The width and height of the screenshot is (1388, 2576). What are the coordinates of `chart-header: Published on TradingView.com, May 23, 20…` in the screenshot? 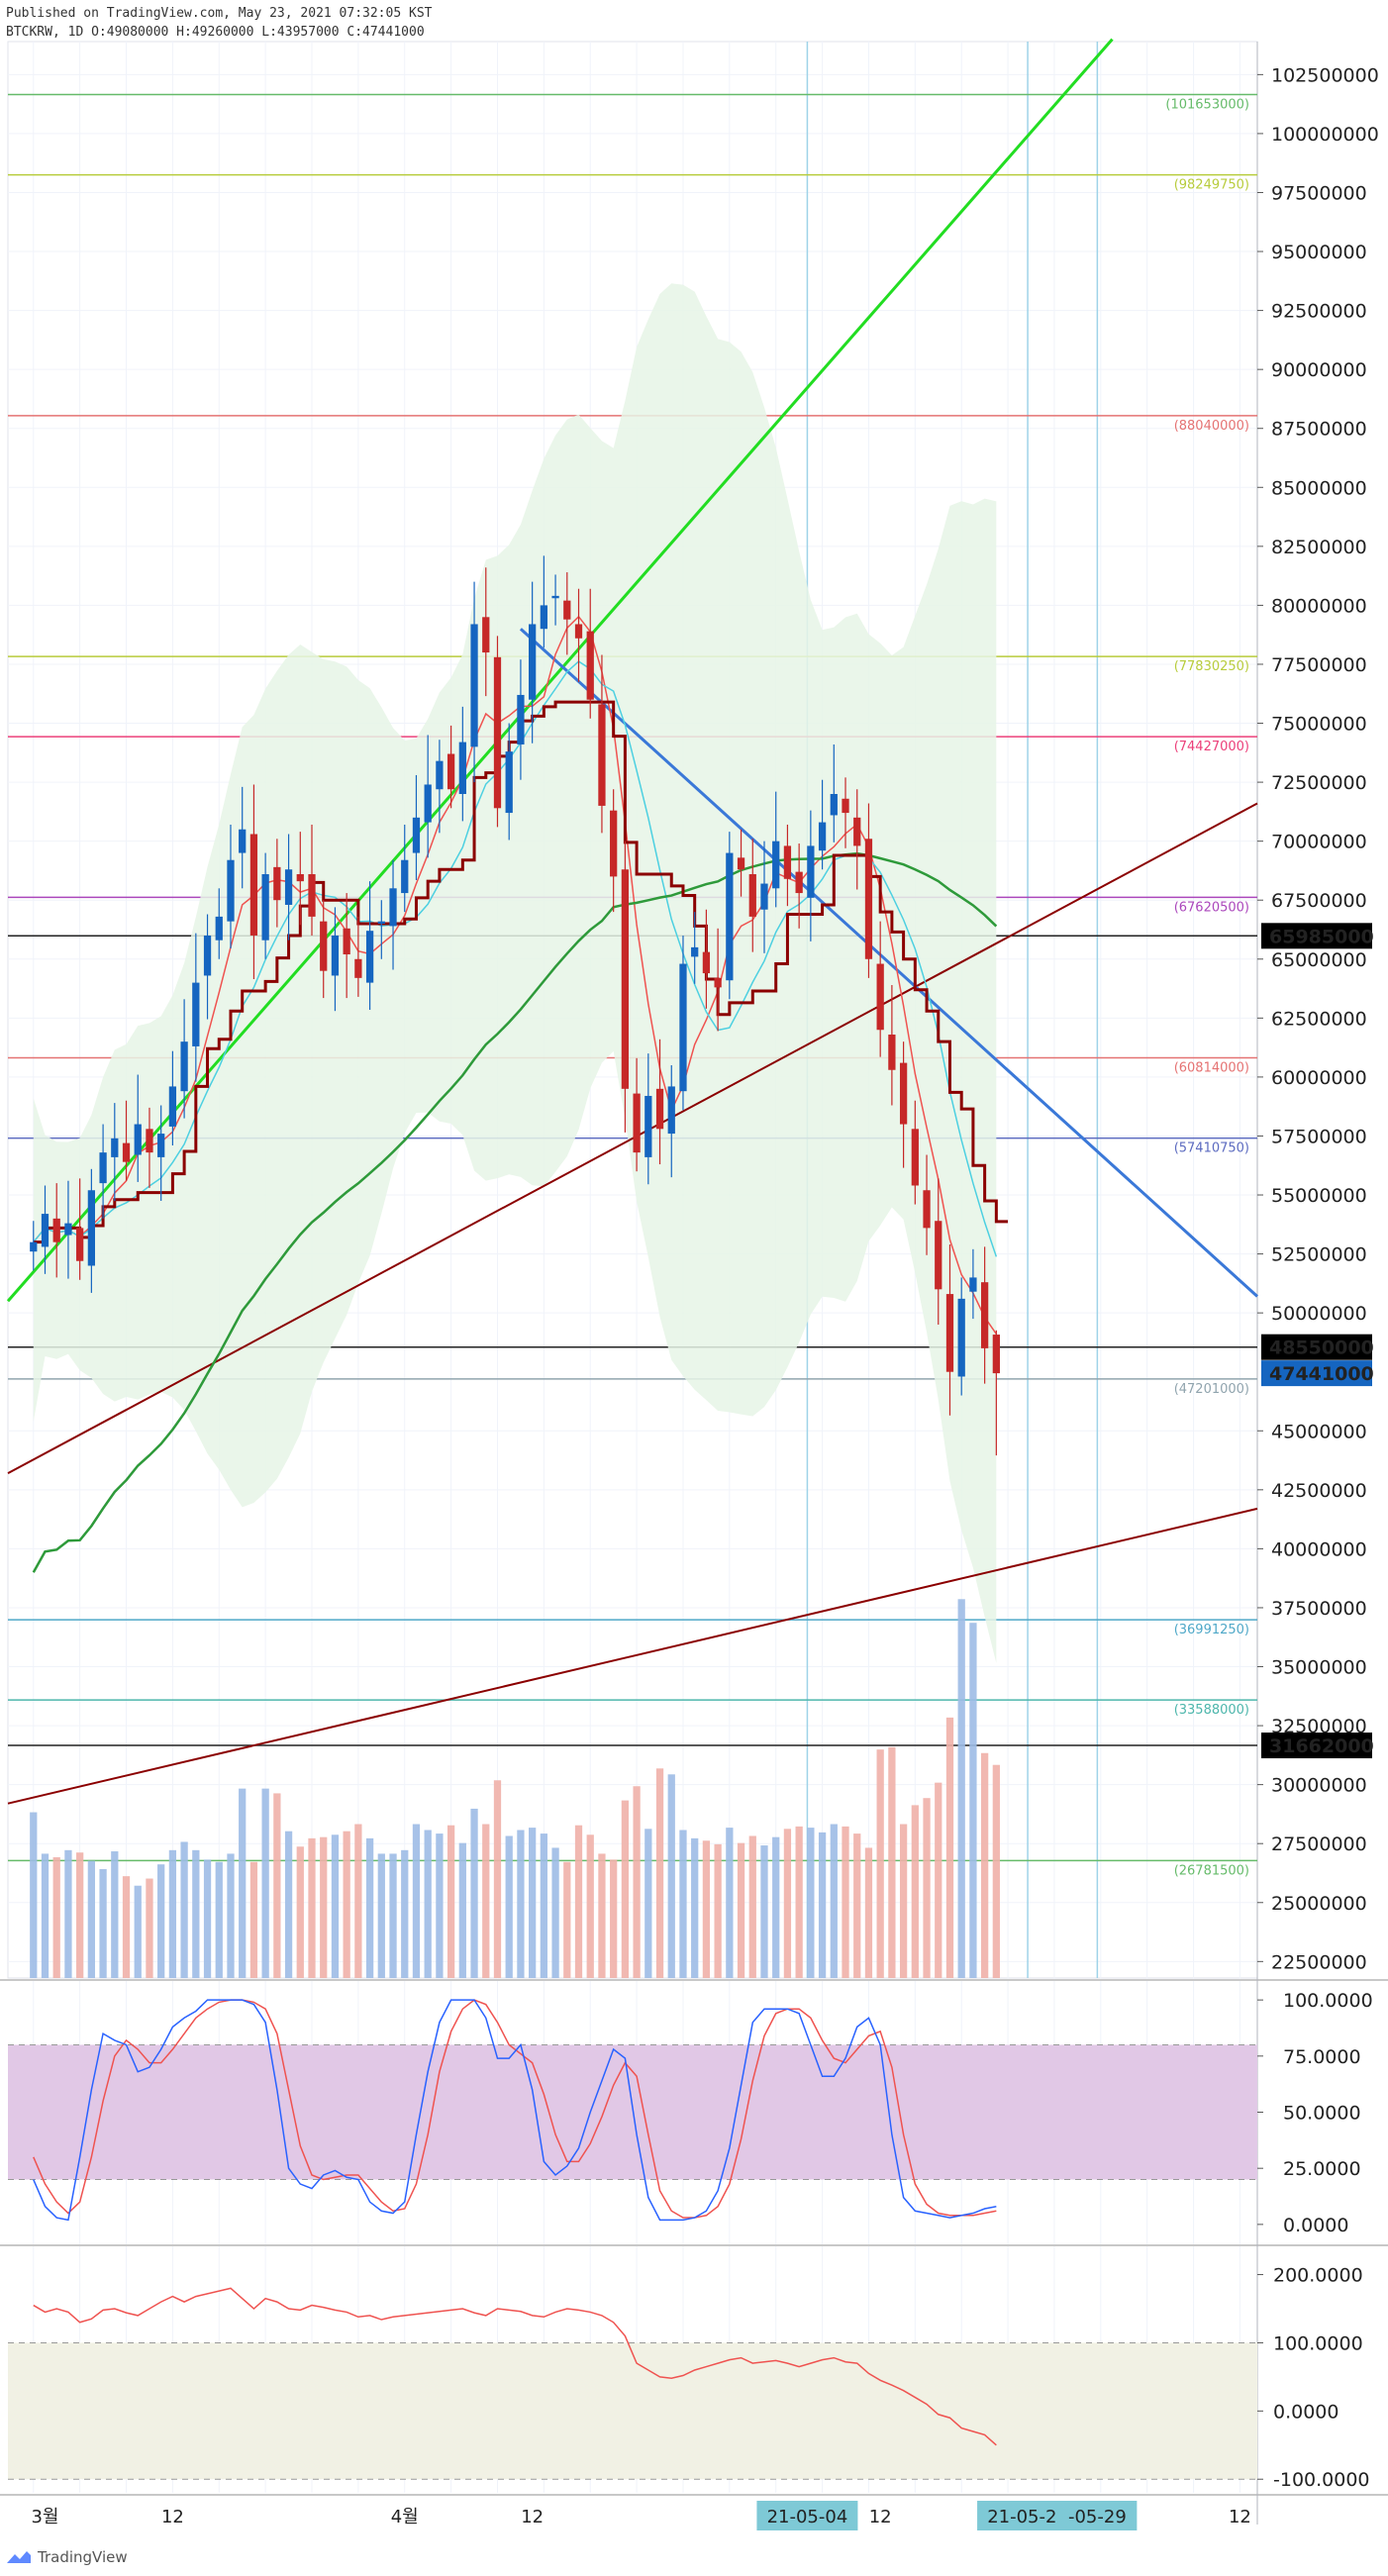 It's located at (219, 23).